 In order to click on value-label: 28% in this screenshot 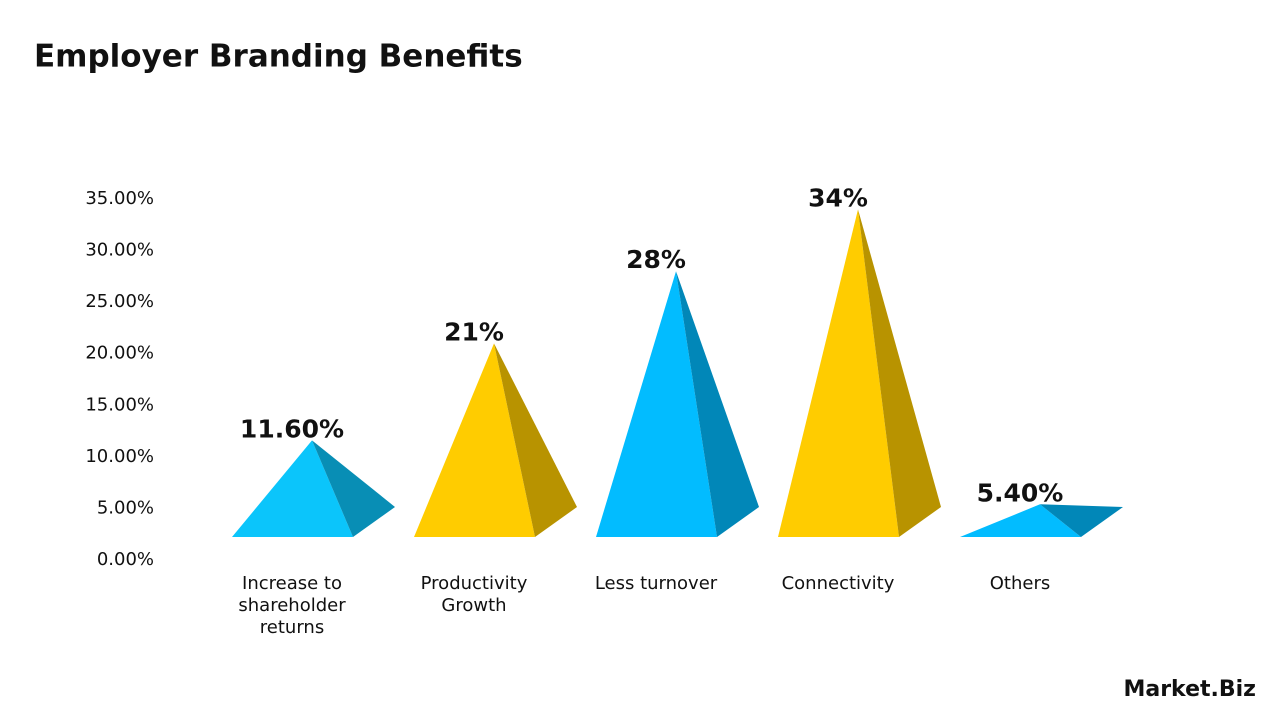, I will do `click(656, 259)`.